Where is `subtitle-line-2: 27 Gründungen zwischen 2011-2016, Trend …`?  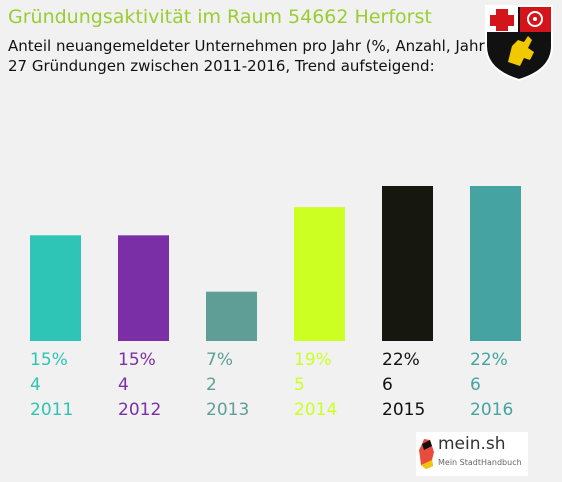 subtitle-line-2: 27 Gründungen zwischen 2011-2016, Trend … is located at coordinates (221, 66).